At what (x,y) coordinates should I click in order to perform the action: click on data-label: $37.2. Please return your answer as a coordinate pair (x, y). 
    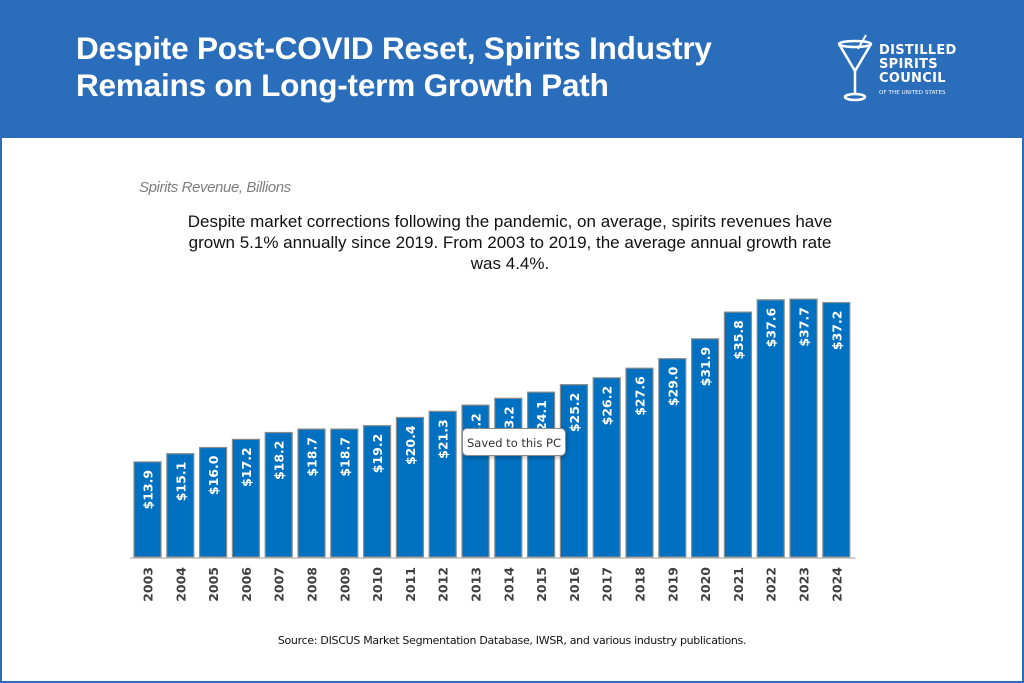
    Looking at the image, I should click on (836, 331).